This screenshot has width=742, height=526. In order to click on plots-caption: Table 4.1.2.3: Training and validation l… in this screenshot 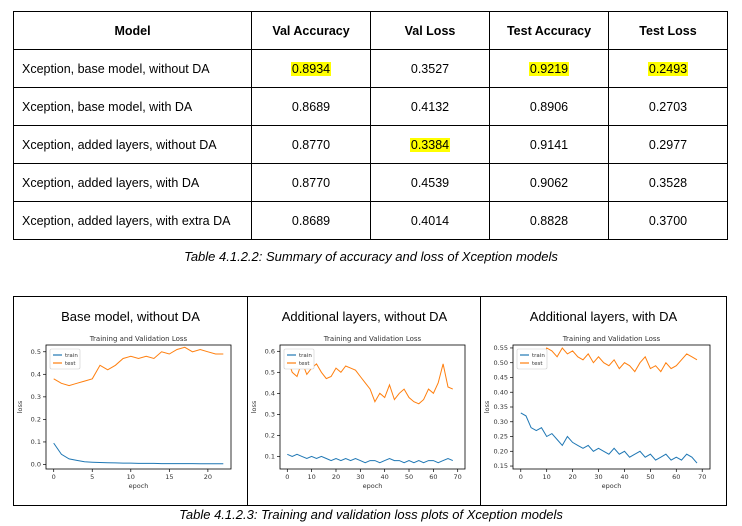, I will do `click(371, 514)`.